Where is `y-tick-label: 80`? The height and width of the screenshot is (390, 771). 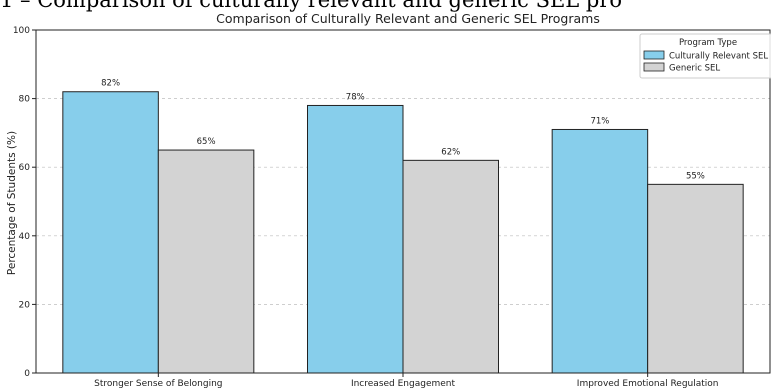
y-tick-label: 80 is located at coordinates (25, 100).